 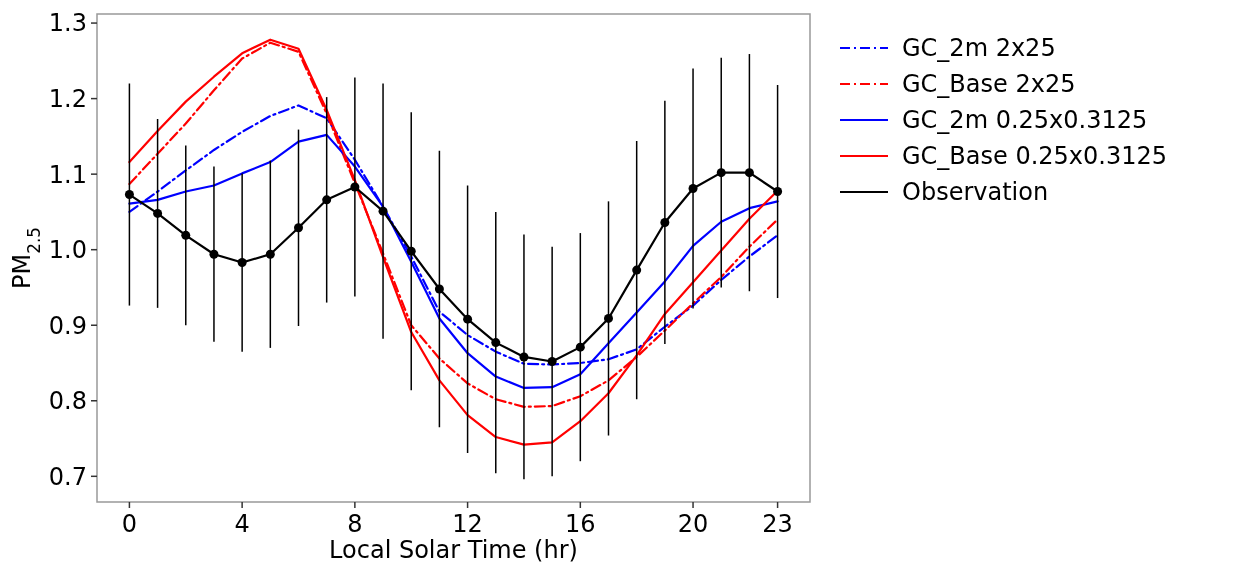 I want to click on legend-label: GC_Base 0.25x0.3125, so click(x=1035, y=156).